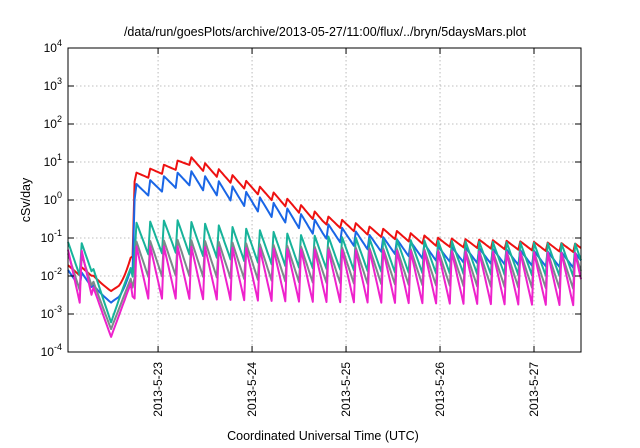 The width and height of the screenshot is (640, 448). I want to click on x-tick-label: 2013-5-23, so click(158, 389).